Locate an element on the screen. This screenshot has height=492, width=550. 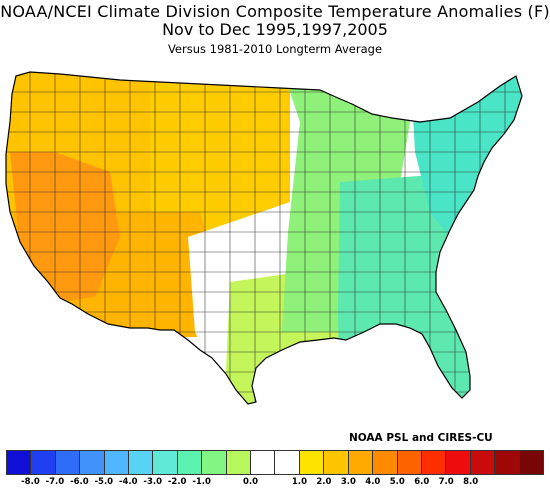
colorbar-tick-label: 3.0 is located at coordinates (348, 482).